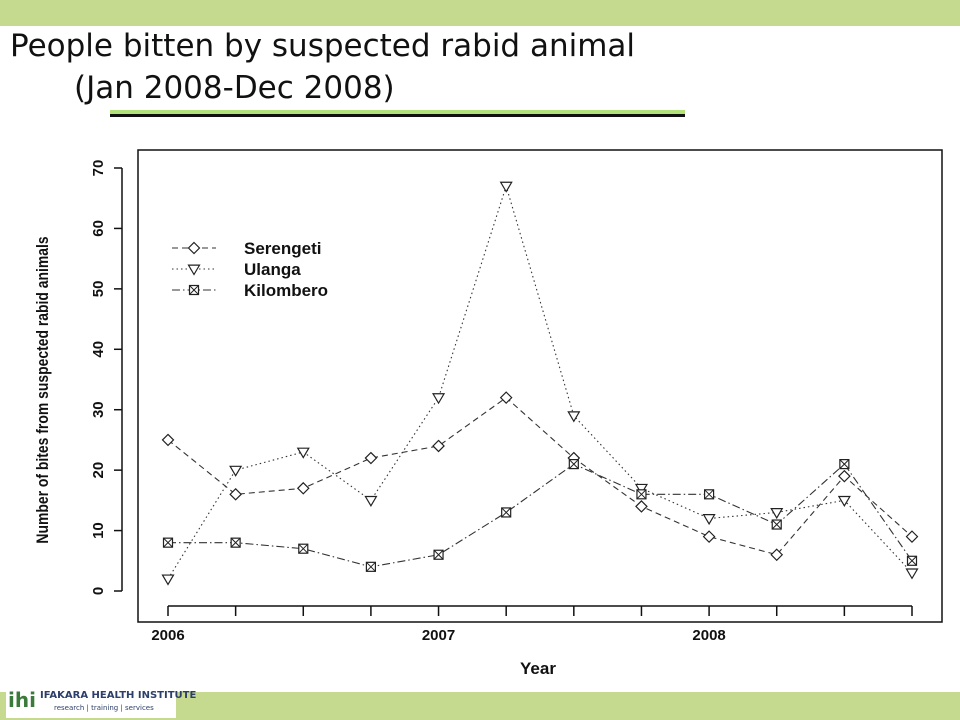 The width and height of the screenshot is (960, 720). I want to click on y-tick-label: 60, so click(98, 228).